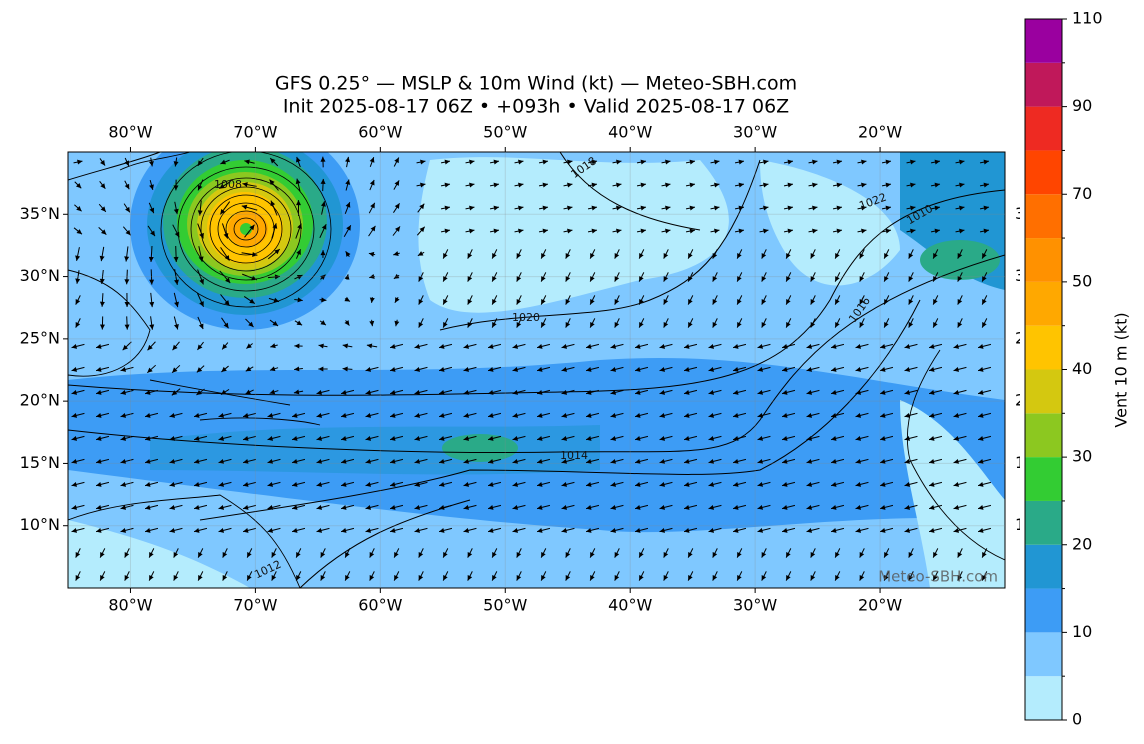 The height and width of the screenshot is (744, 1144). I want to click on colorbar-tick-label: 10, so click(1082, 631).